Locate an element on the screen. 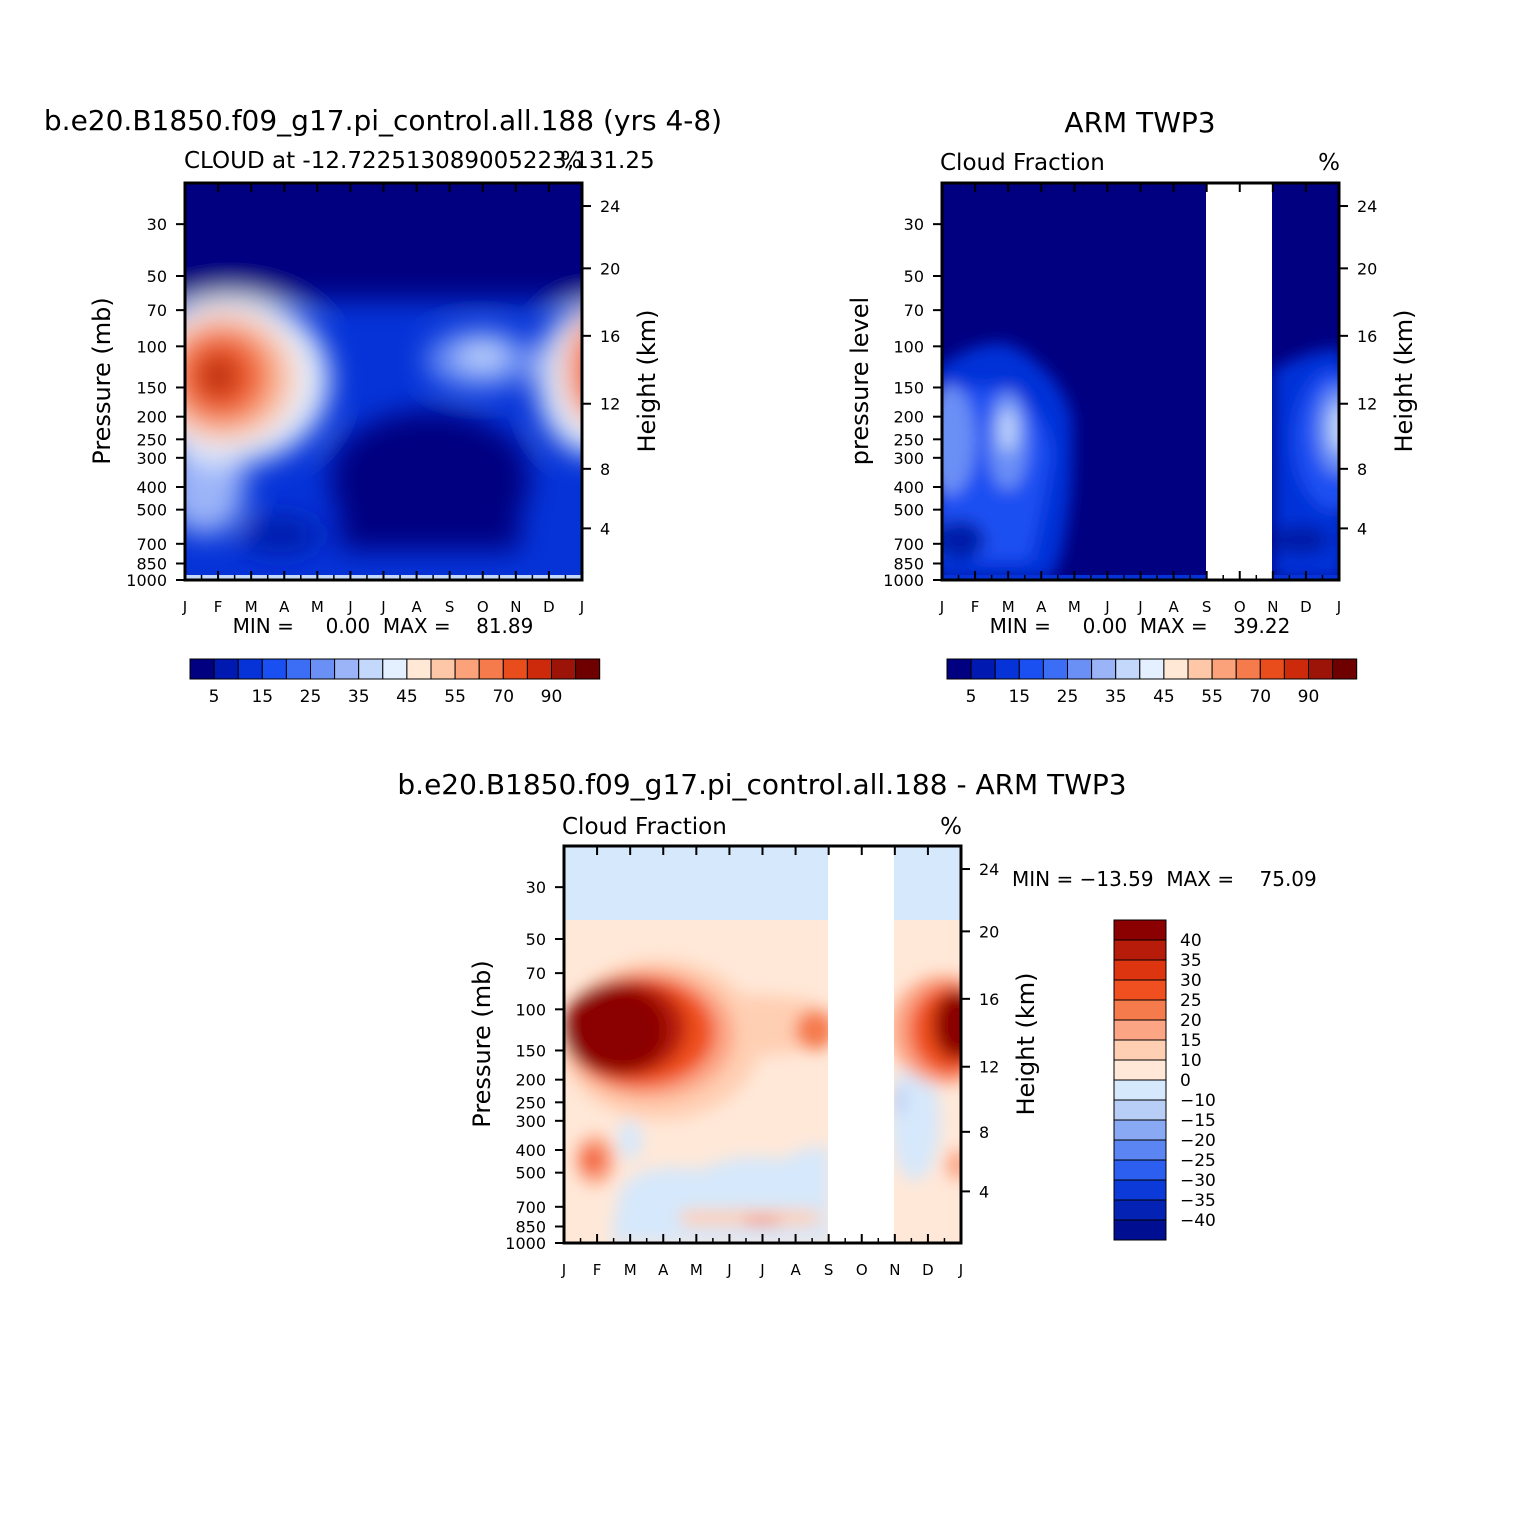 The image size is (1524, 1524). colorbar-label: 30 is located at coordinates (1191, 981).